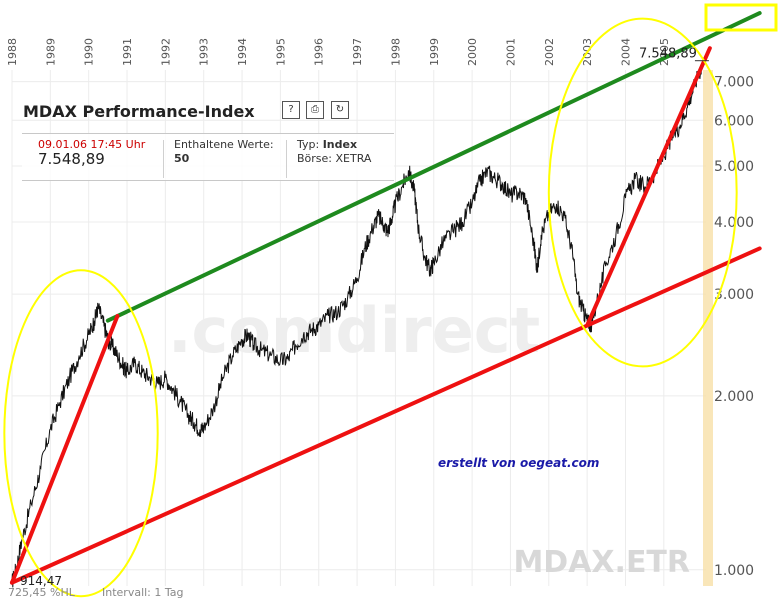  I want to click on components-value: 50, so click(182, 158).